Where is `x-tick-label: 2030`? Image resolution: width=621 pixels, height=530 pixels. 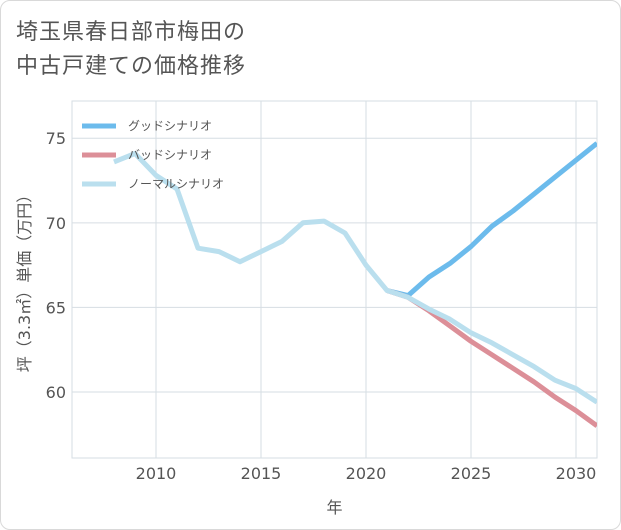 x-tick-label: 2030 is located at coordinates (576, 473).